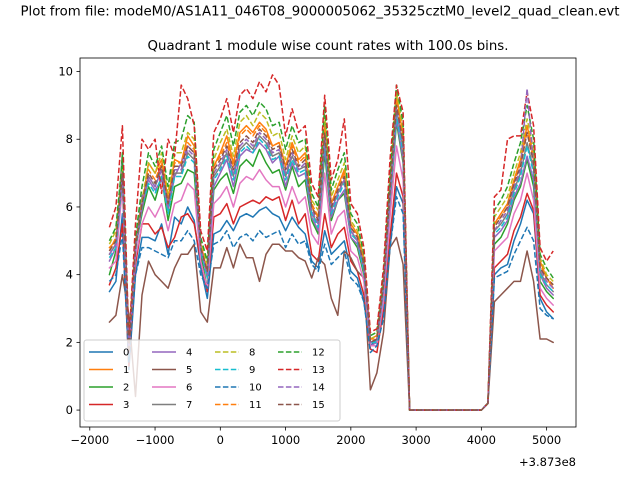  What do you see at coordinates (189, 353) in the screenshot?
I see `legend-label-4: 4` at bounding box center [189, 353].